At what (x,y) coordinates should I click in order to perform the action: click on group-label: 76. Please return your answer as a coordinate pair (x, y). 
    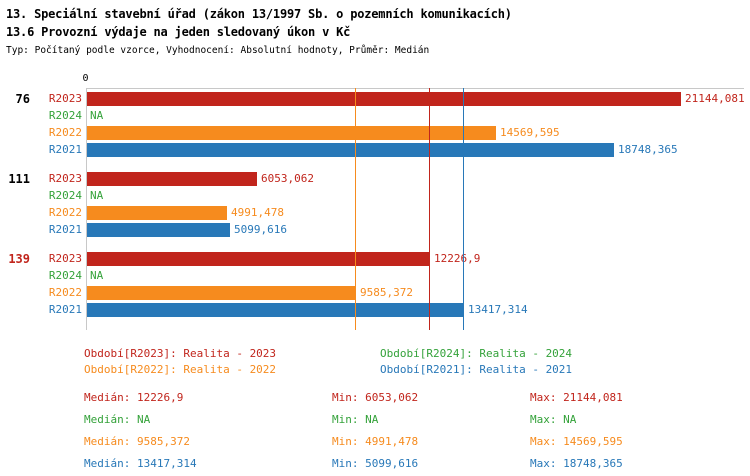
    Looking at the image, I should click on (22, 99).